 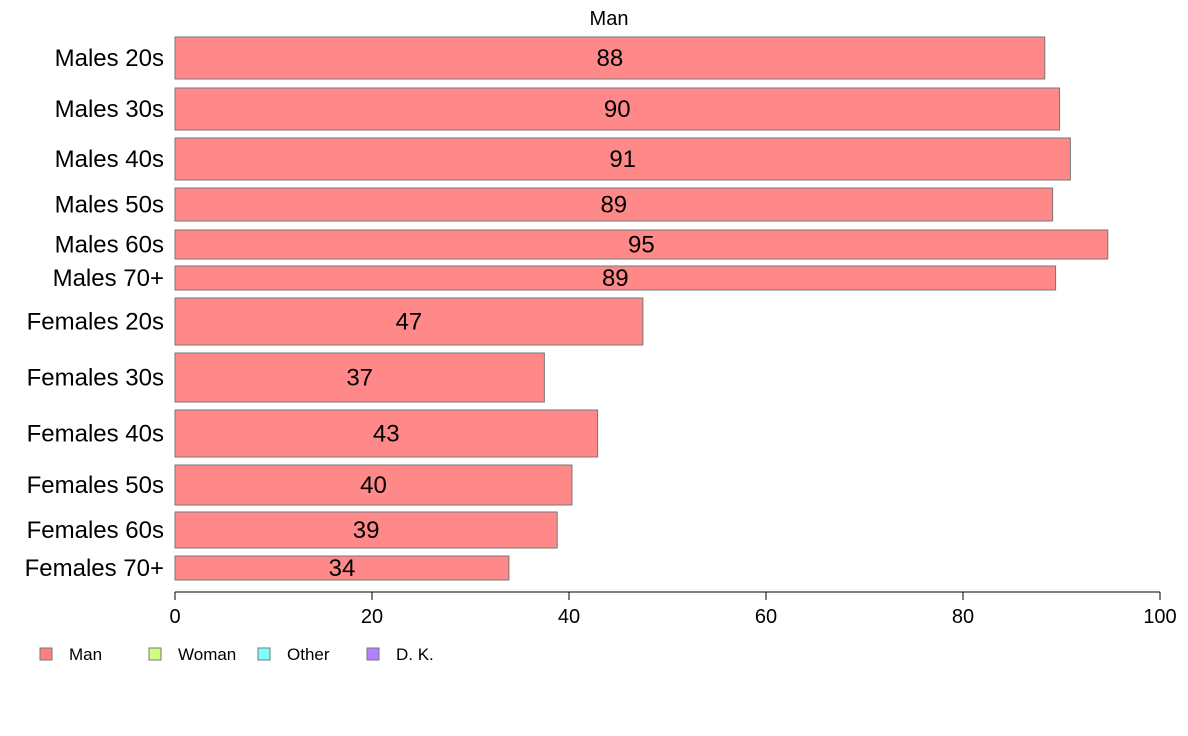 What do you see at coordinates (569, 617) in the screenshot?
I see `x-tick-label: 40` at bounding box center [569, 617].